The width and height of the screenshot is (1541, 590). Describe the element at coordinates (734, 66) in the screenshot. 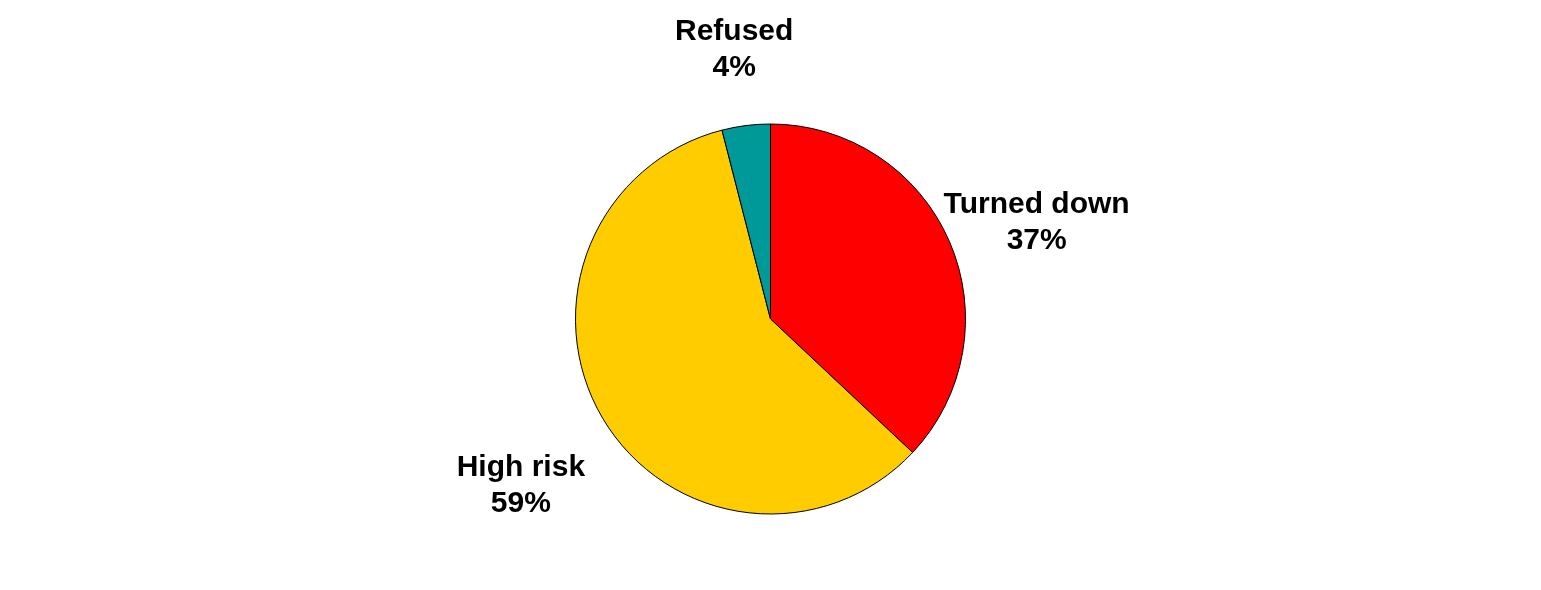

I see `data-label: 4%` at that location.